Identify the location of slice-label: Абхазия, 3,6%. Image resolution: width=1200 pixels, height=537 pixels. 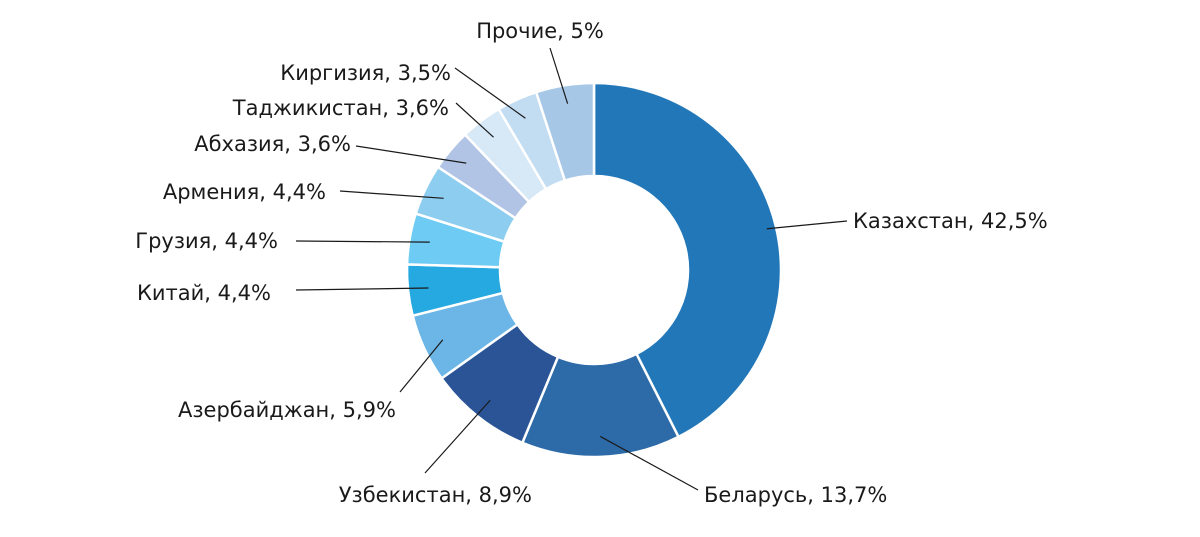
(272, 144).